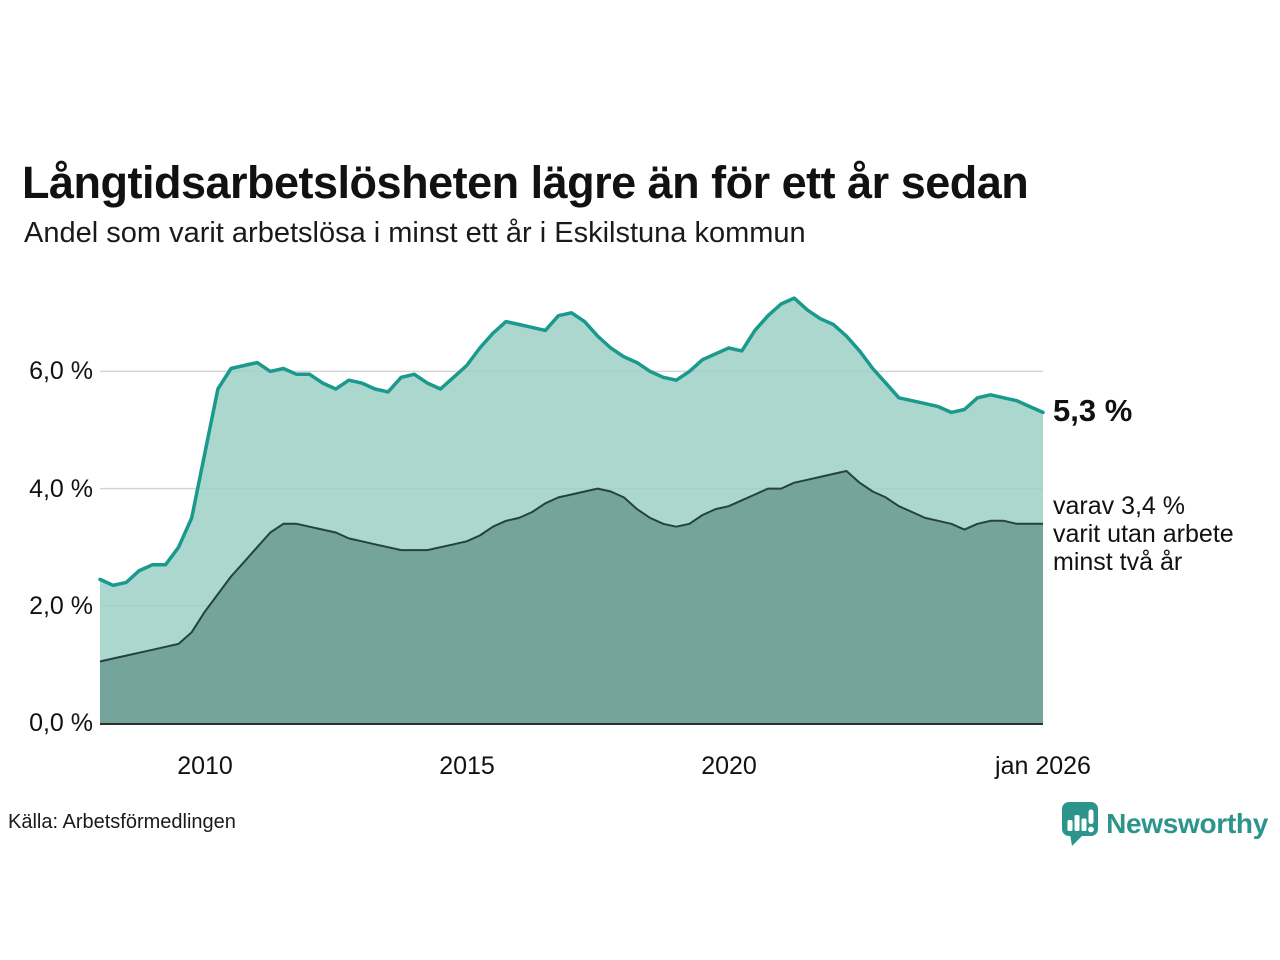 This screenshot has width=1280, height=960. Describe the element at coordinates (1187, 823) in the screenshot. I see `newsworthy-wordmark: Newsworthy` at that location.